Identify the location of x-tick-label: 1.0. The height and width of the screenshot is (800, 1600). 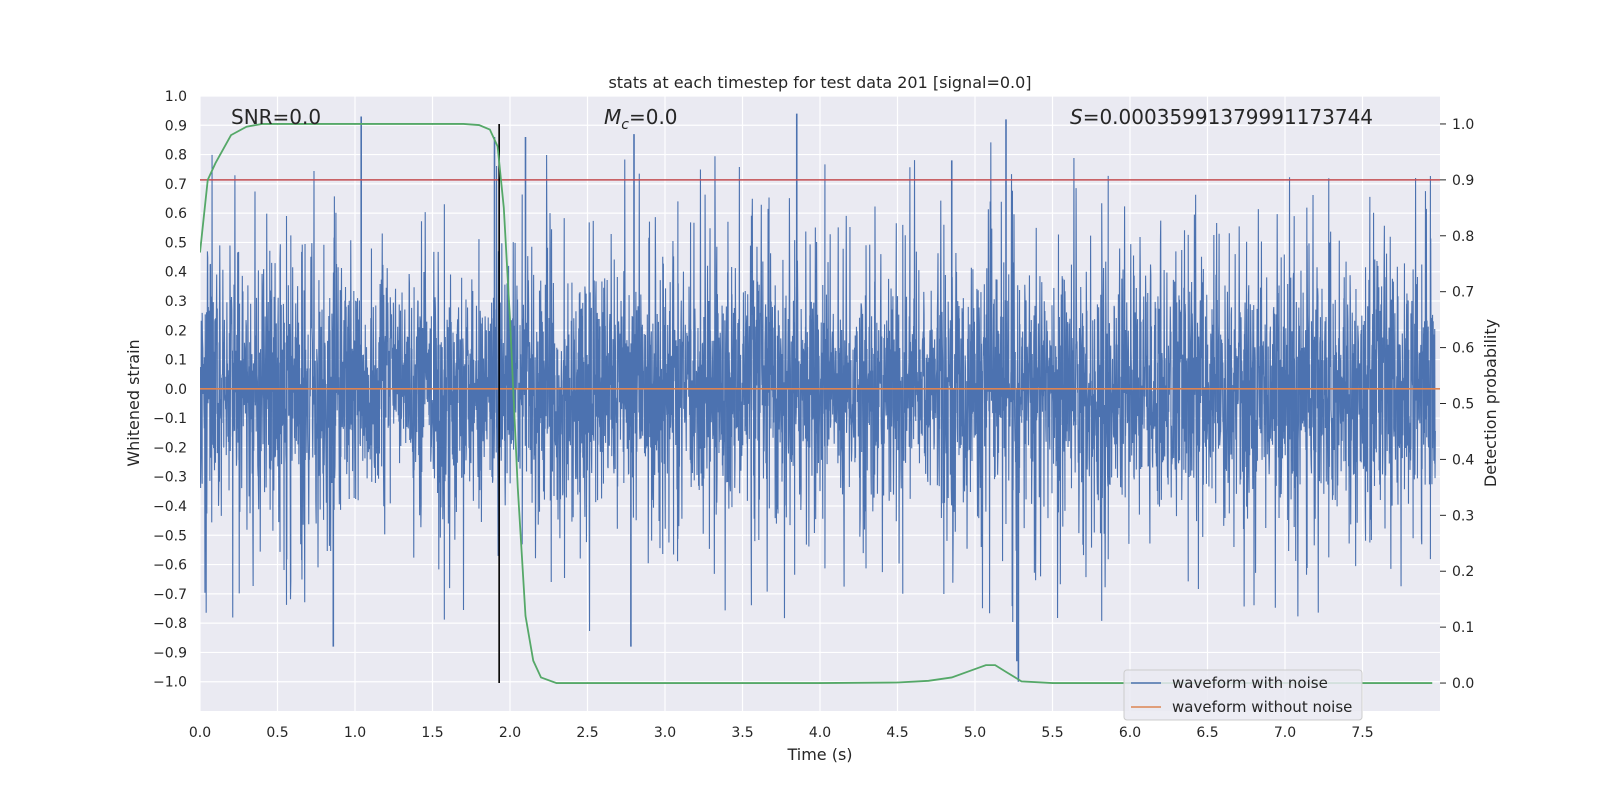
(355, 733).